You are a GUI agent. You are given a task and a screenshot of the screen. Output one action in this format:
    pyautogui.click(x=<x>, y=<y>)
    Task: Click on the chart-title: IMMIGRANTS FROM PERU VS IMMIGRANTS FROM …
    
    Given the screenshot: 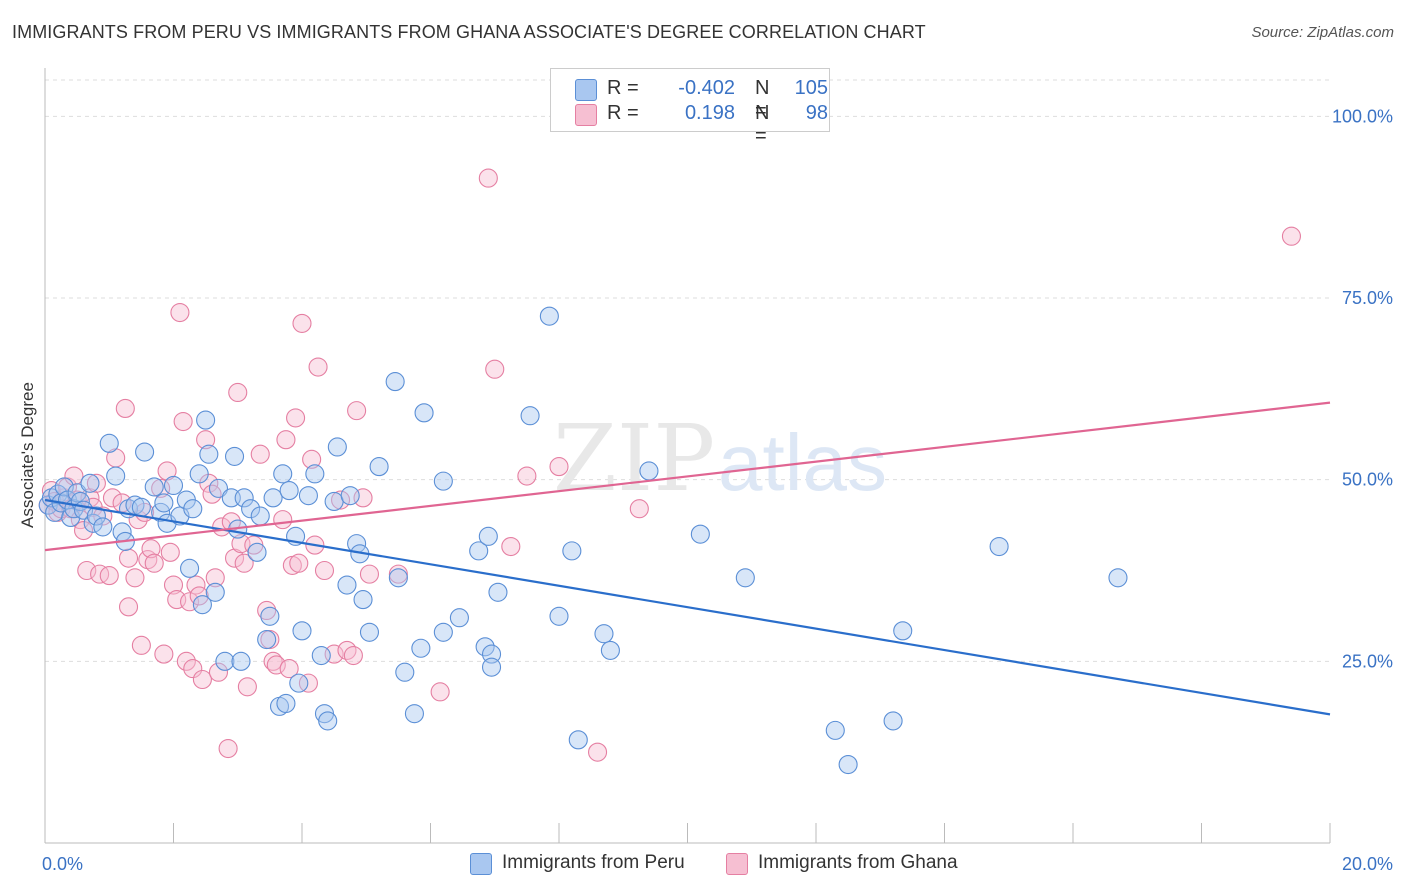 What is the action you would take?
    pyautogui.click(x=469, y=32)
    